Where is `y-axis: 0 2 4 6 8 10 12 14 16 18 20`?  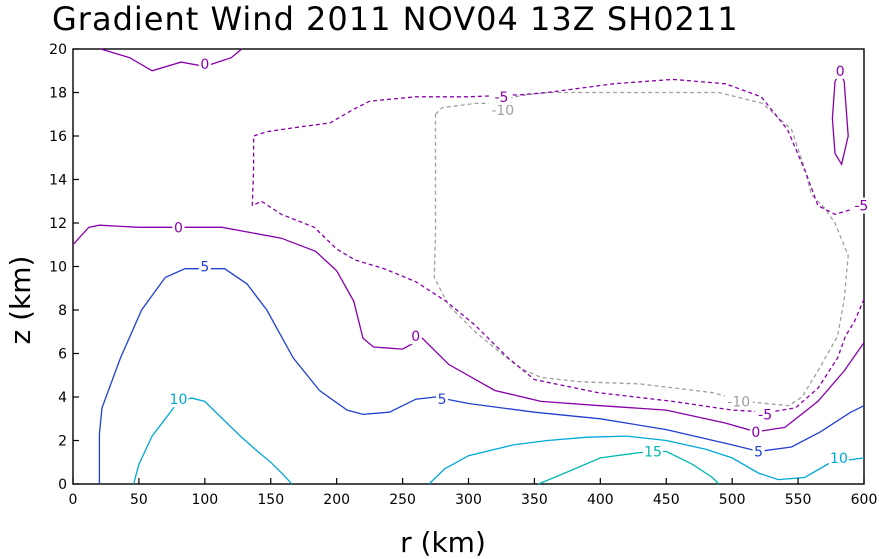
y-axis: 0 2 4 6 8 10 12 14 16 18 20 is located at coordinates (64, 267).